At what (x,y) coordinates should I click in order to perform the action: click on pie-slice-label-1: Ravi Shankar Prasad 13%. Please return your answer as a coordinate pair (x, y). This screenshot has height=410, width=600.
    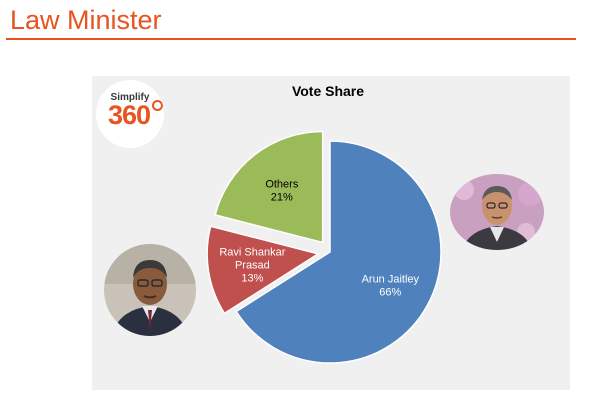
    Looking at the image, I should click on (252, 265).